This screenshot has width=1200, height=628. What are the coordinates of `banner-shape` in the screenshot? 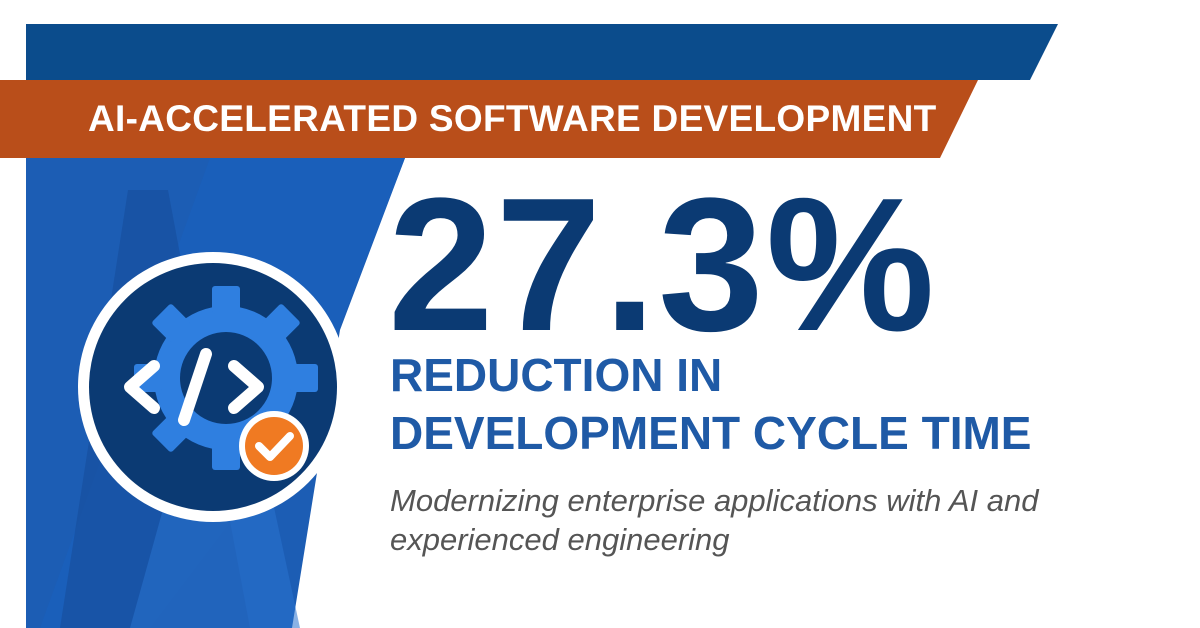 It's located at (489, 119).